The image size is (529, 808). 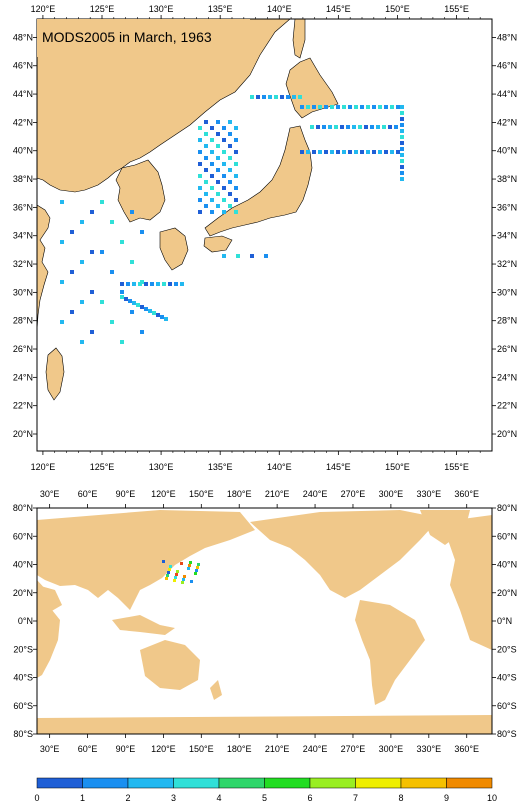 I want to click on global-lat-label-left: 60°S, so click(x=23, y=706).